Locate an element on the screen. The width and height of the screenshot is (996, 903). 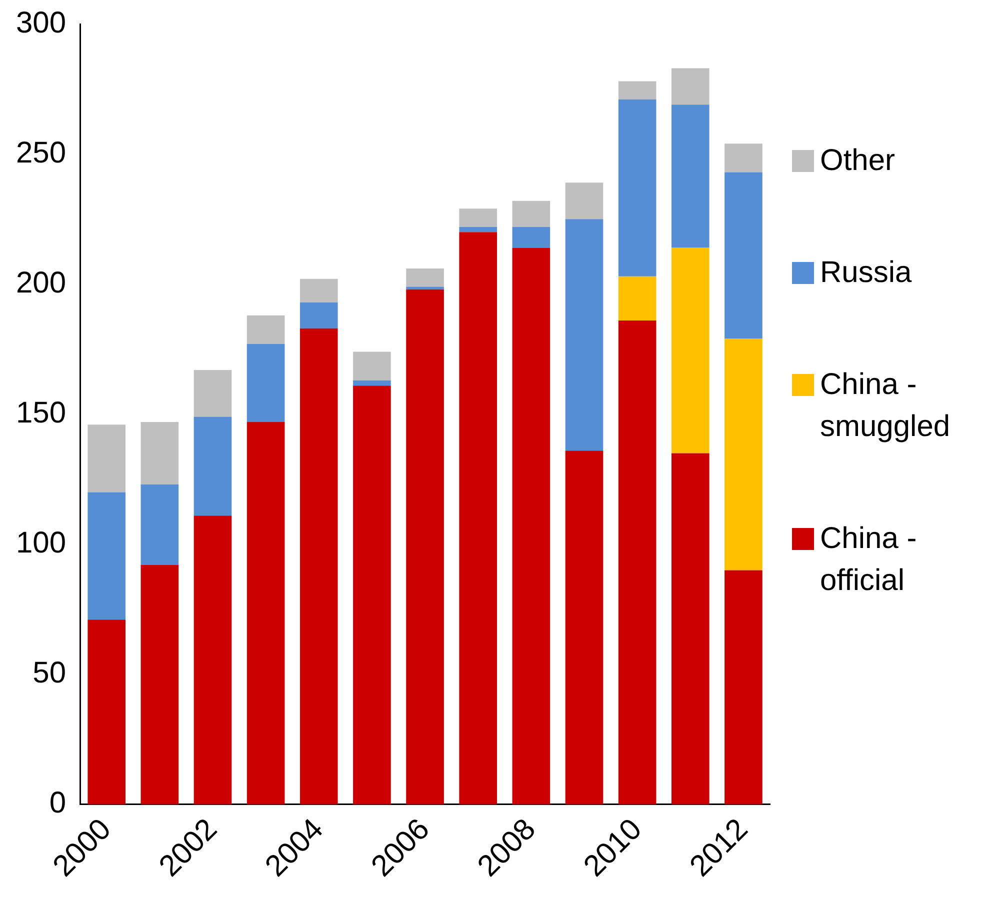
y-tick-label: 200 is located at coordinates (41, 283).